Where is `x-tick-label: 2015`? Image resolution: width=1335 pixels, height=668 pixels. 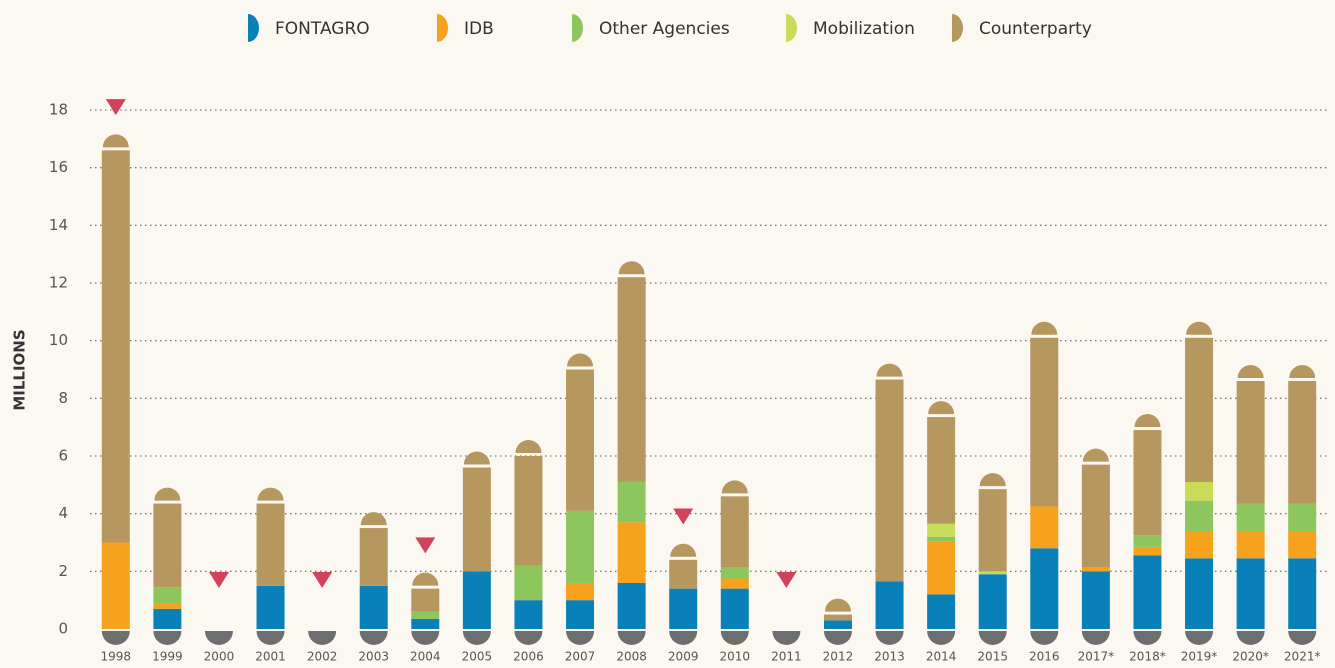 x-tick-label: 2015 is located at coordinates (992, 657).